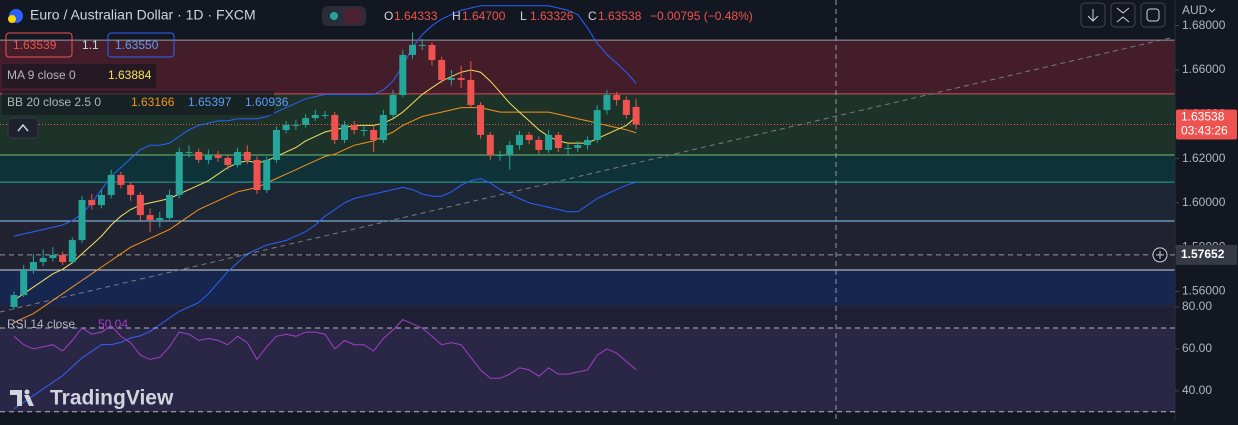 The width and height of the screenshot is (1238, 425). What do you see at coordinates (416, 16) in the screenshot?
I see `ohlc-value: 1.64333` at bounding box center [416, 16].